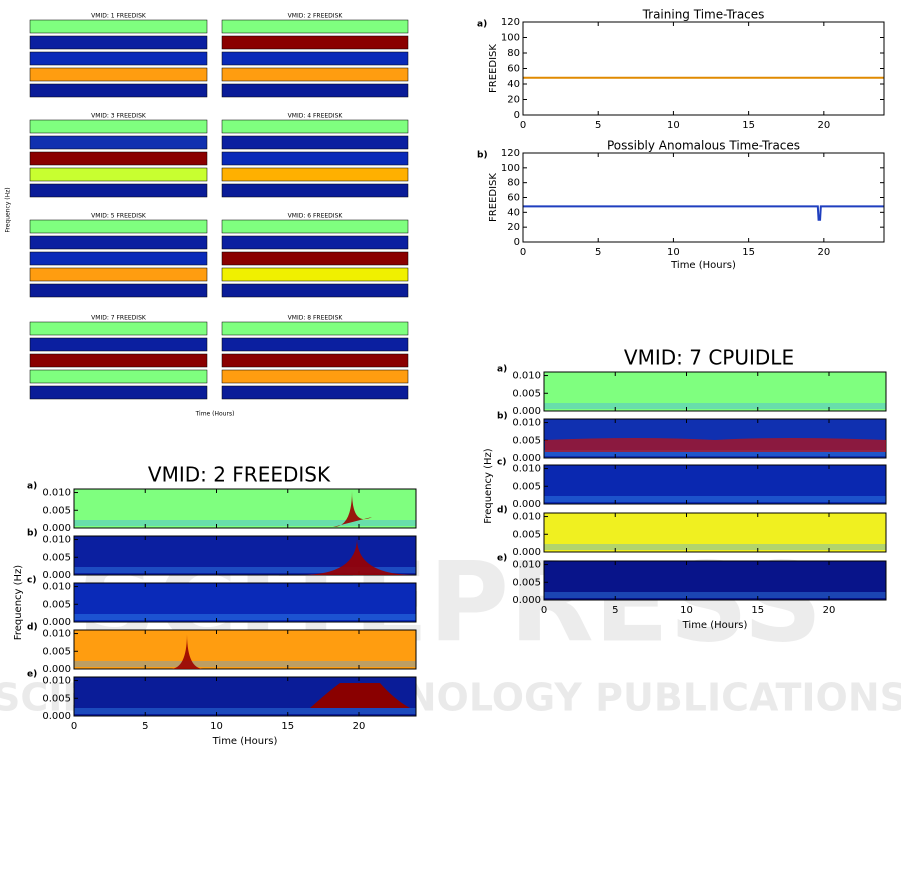 This screenshot has width=901, height=884. I want to click on panel-label: d), so click(502, 511).